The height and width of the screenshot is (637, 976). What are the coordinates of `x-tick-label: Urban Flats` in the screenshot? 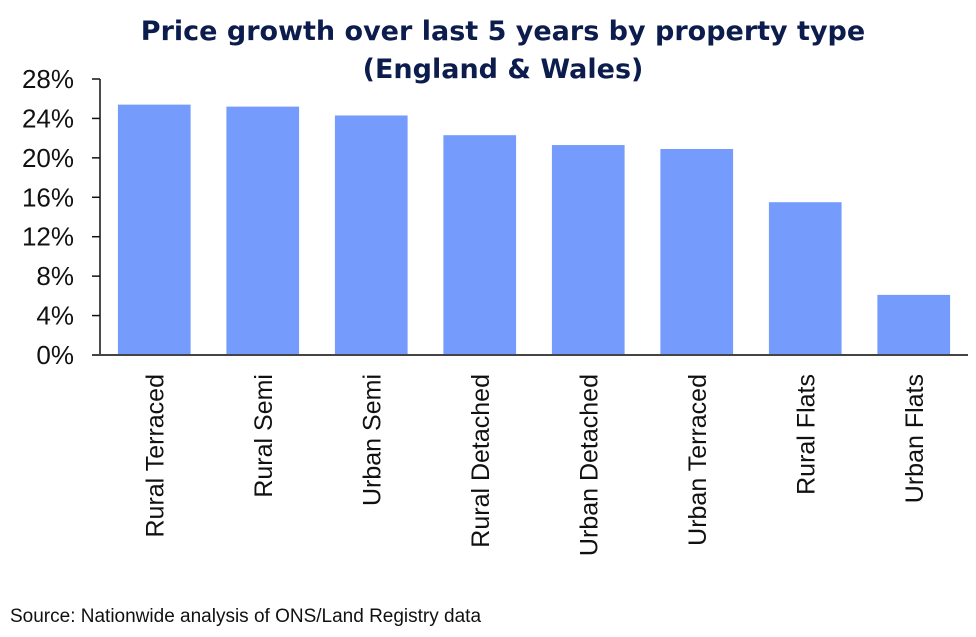 It's located at (915, 438).